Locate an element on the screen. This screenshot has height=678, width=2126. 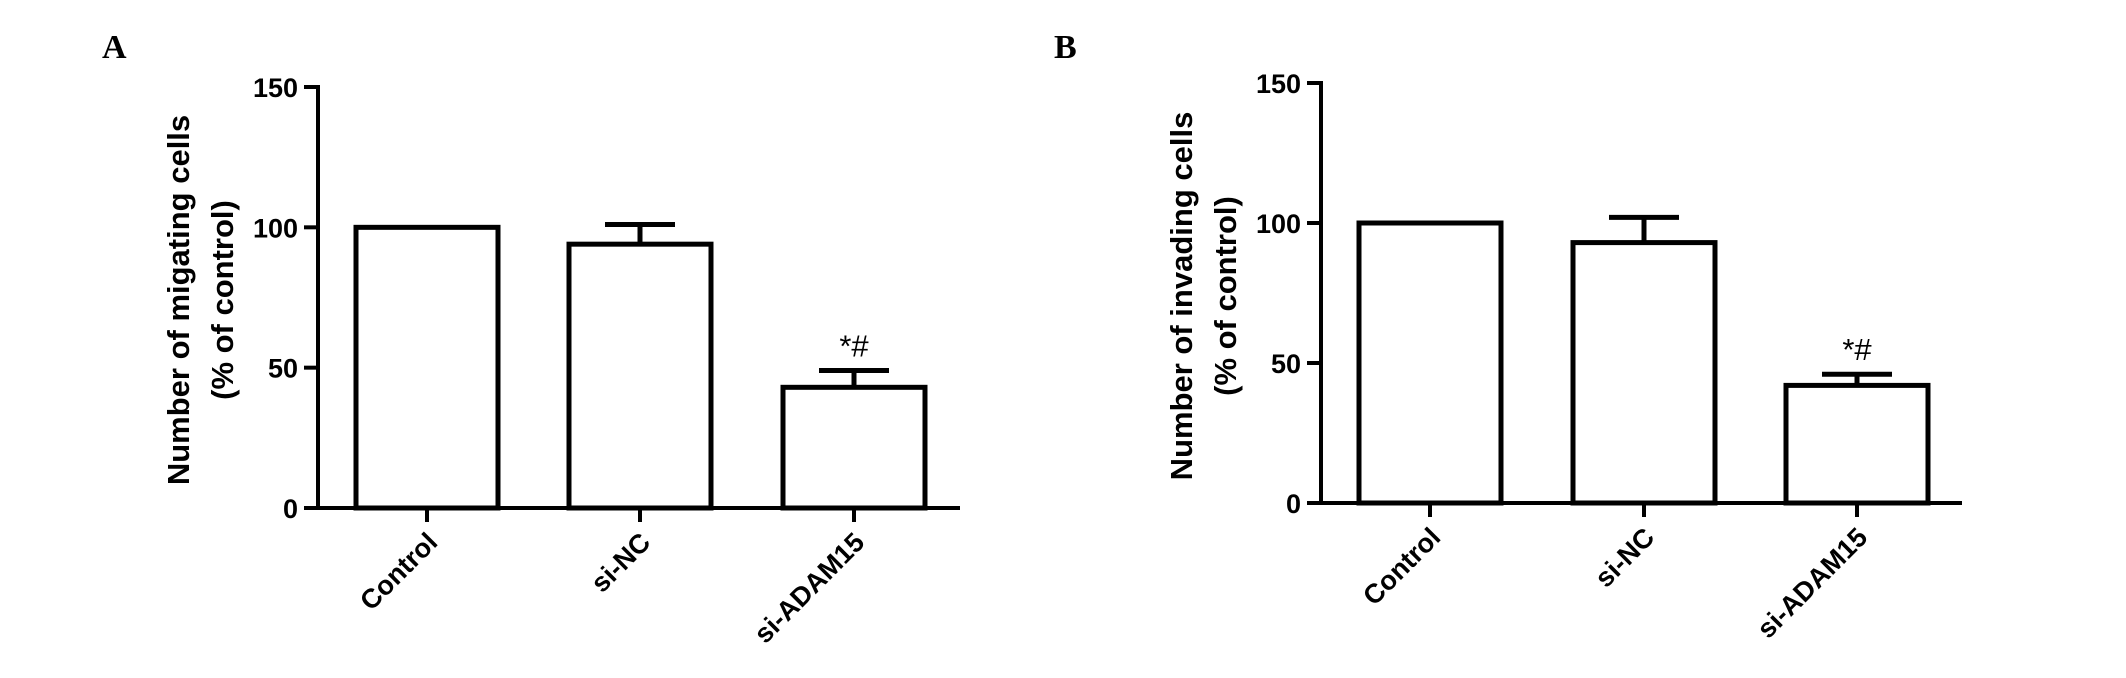
panel-a-y-axis-title-line1: Number of migating cells is located at coordinates (178, 300).